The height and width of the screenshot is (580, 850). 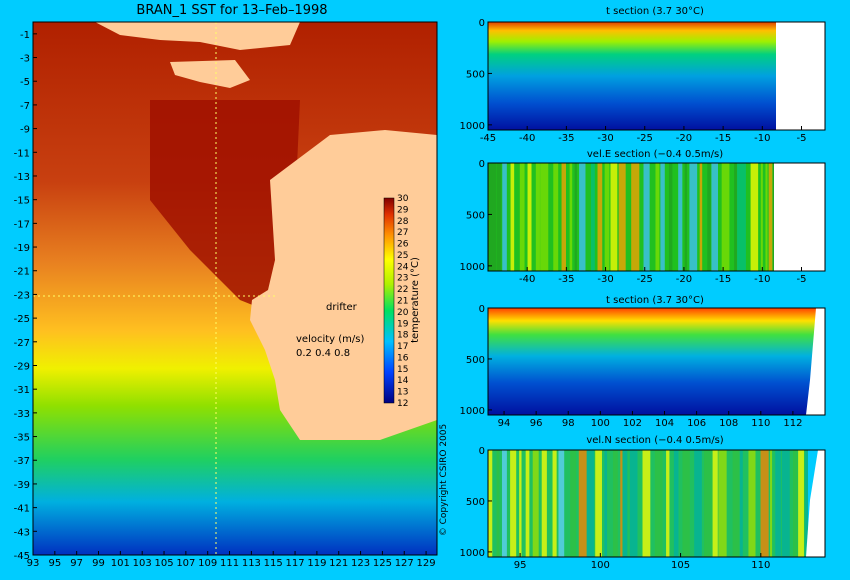 I want to click on map-y-tick-label: -5, so click(x=25, y=82).